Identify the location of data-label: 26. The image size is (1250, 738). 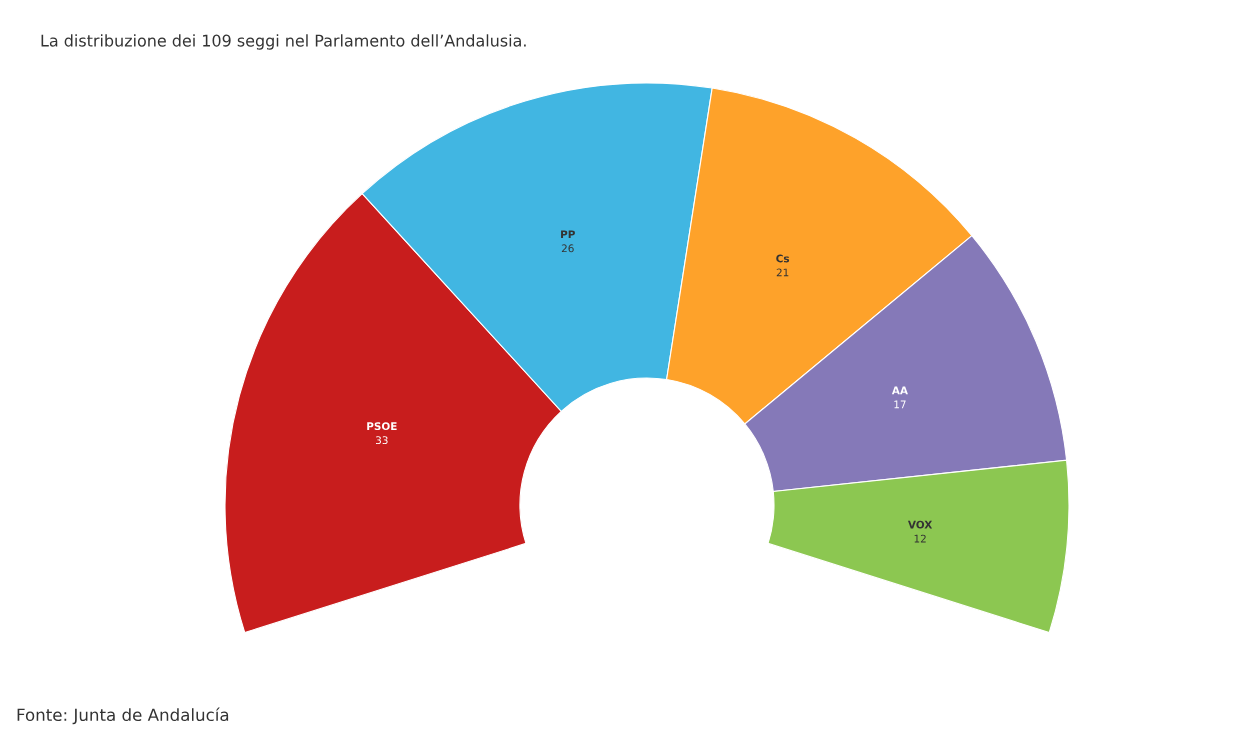
(567, 248).